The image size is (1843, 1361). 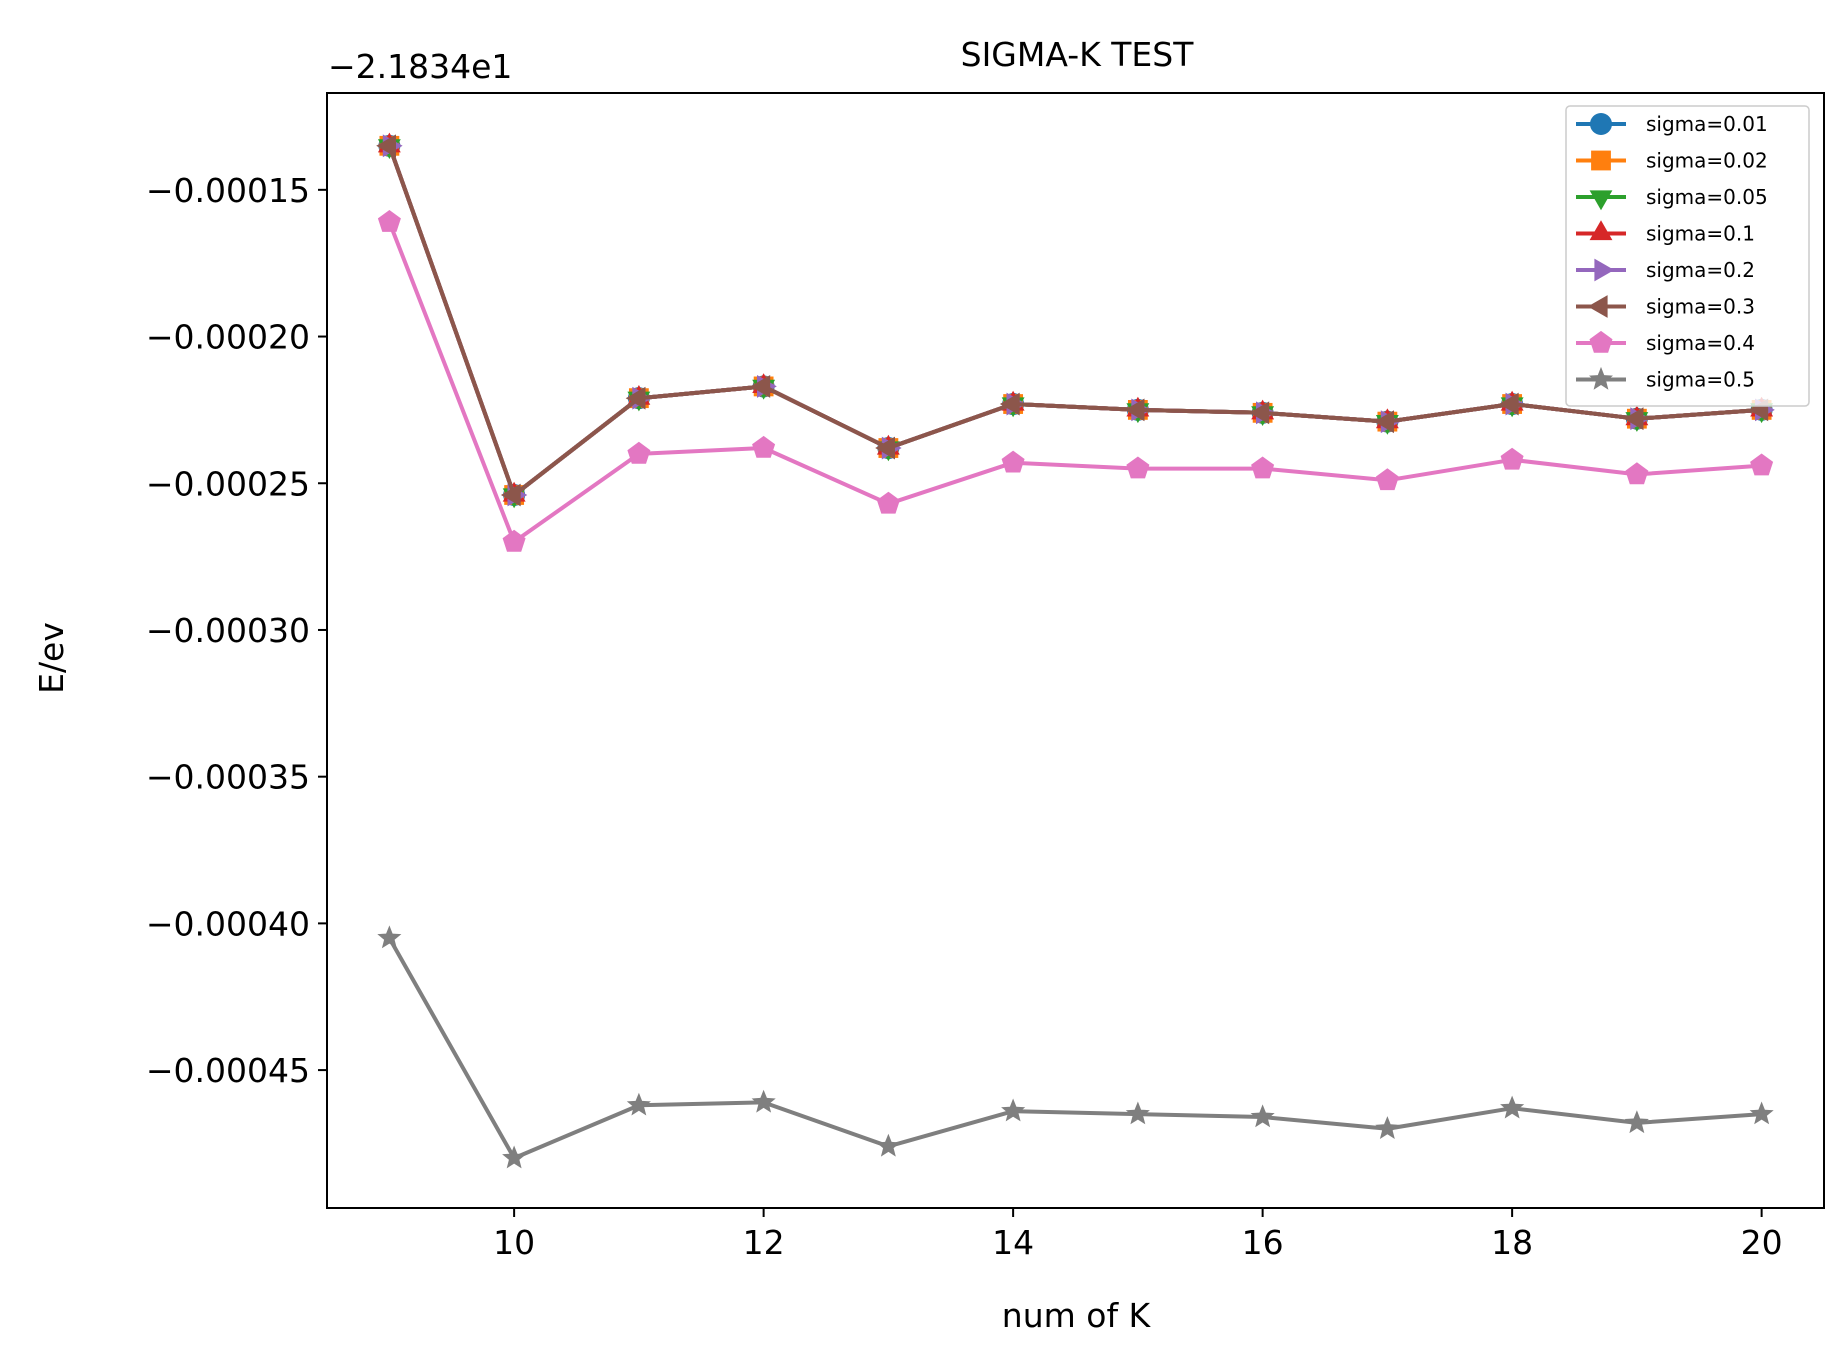 I want to click on y-tick-label: −0.00035, so click(x=228, y=777).